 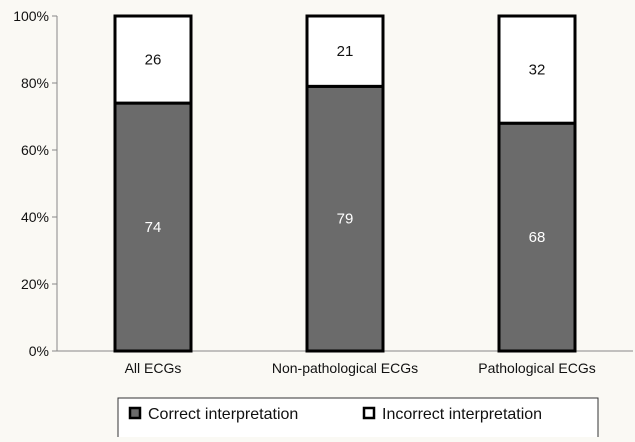 I want to click on x-category-label: Non-pathological ECGs, so click(x=345, y=368).